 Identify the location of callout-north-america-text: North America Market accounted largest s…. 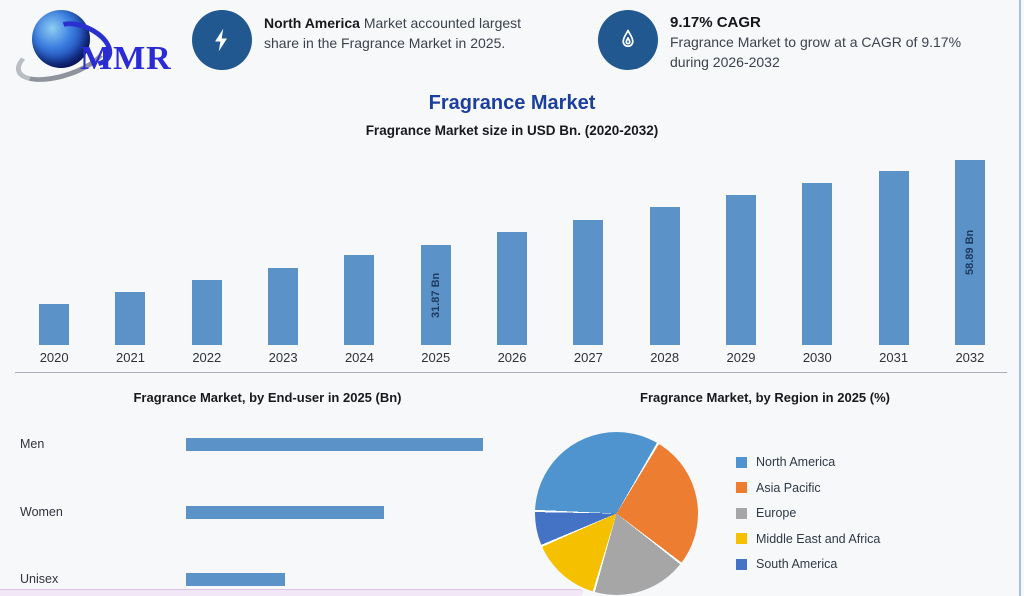
(392, 40).